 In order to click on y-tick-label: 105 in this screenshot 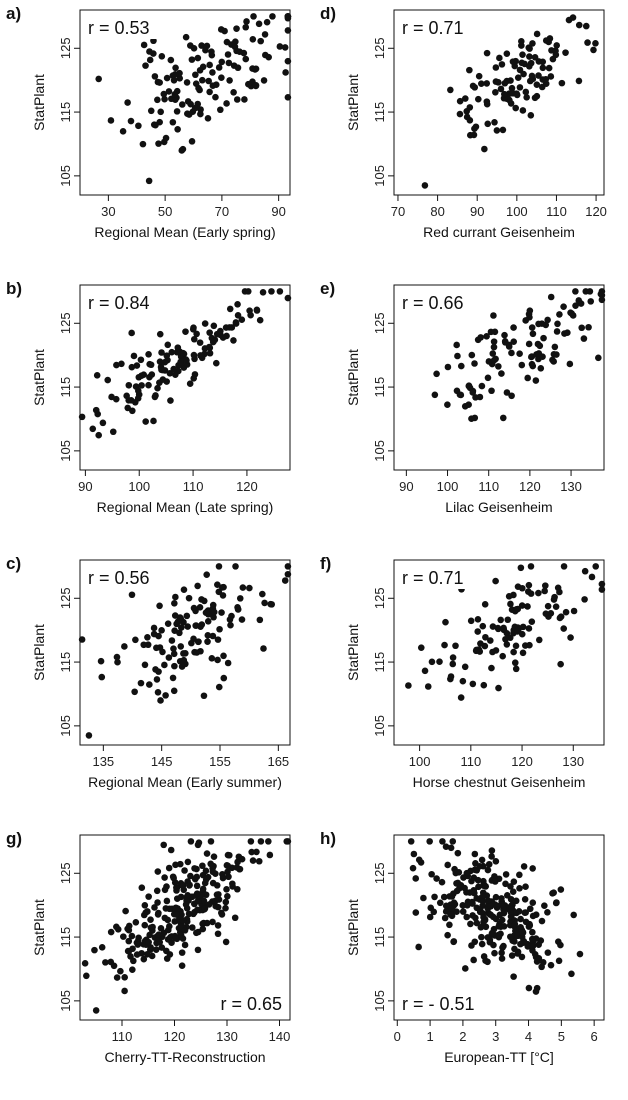, I will do `click(65, 451)`.